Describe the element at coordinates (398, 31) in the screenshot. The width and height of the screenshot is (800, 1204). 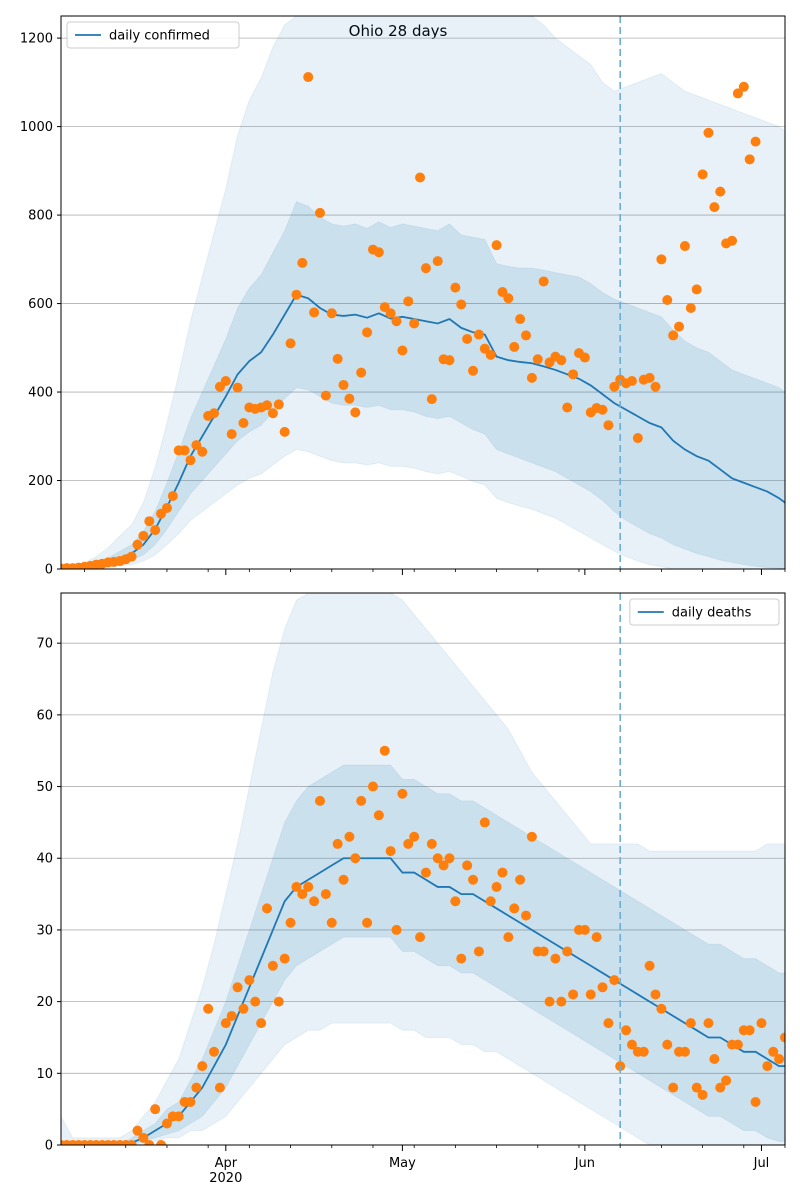
I see `chart-title: Ohio 28 days` at that location.